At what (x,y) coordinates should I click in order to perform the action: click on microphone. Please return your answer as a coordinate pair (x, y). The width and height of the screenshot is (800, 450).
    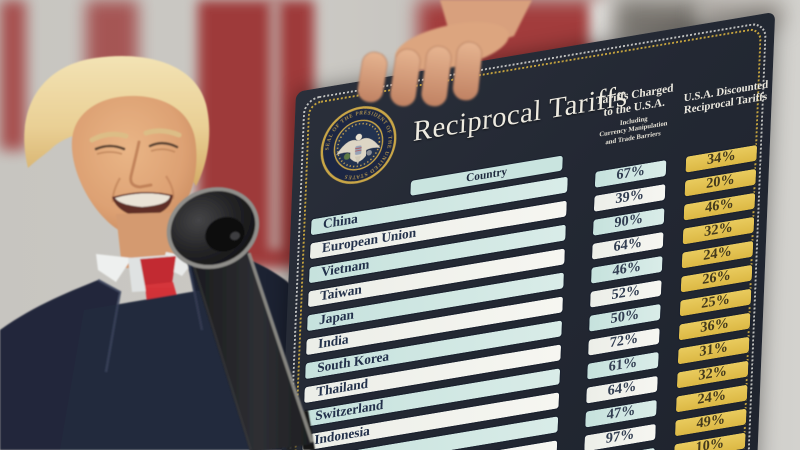
    Looking at the image, I should click on (240, 318).